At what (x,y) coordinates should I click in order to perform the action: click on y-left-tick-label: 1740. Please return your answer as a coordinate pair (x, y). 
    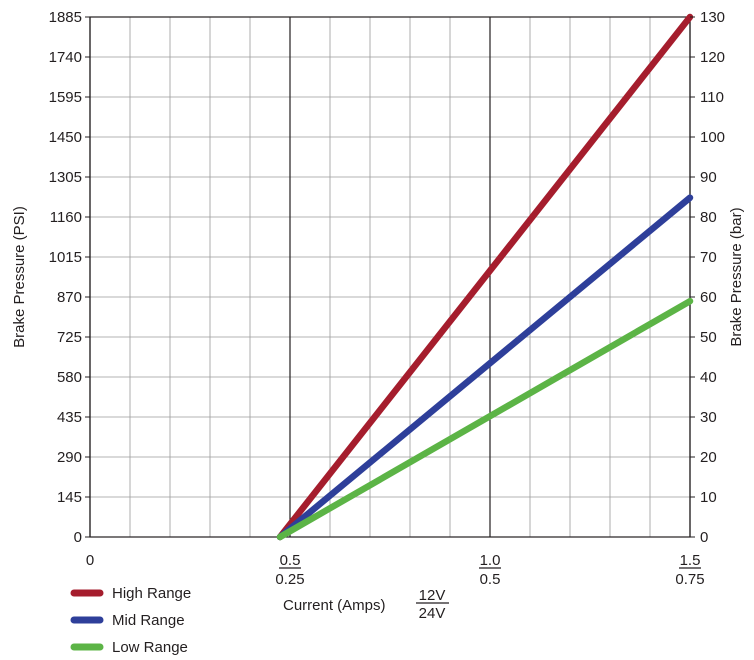
    Looking at the image, I should click on (65, 57).